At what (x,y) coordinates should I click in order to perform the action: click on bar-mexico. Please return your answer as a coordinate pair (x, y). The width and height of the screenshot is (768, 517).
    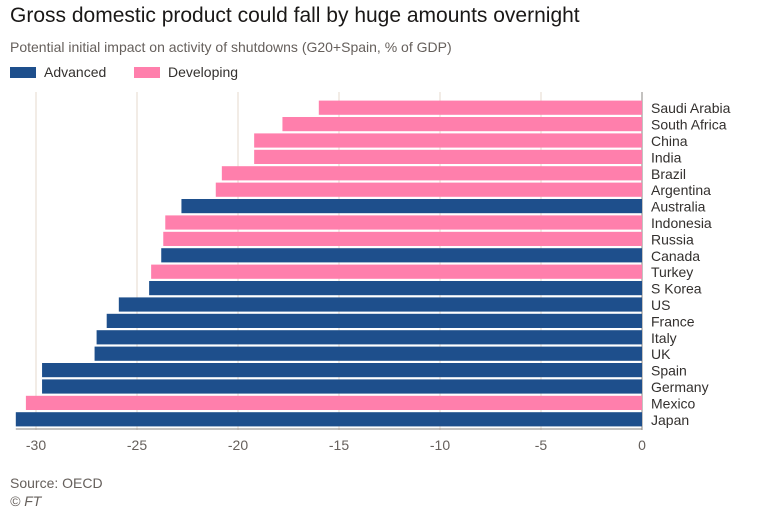
    Looking at the image, I should click on (333, 402).